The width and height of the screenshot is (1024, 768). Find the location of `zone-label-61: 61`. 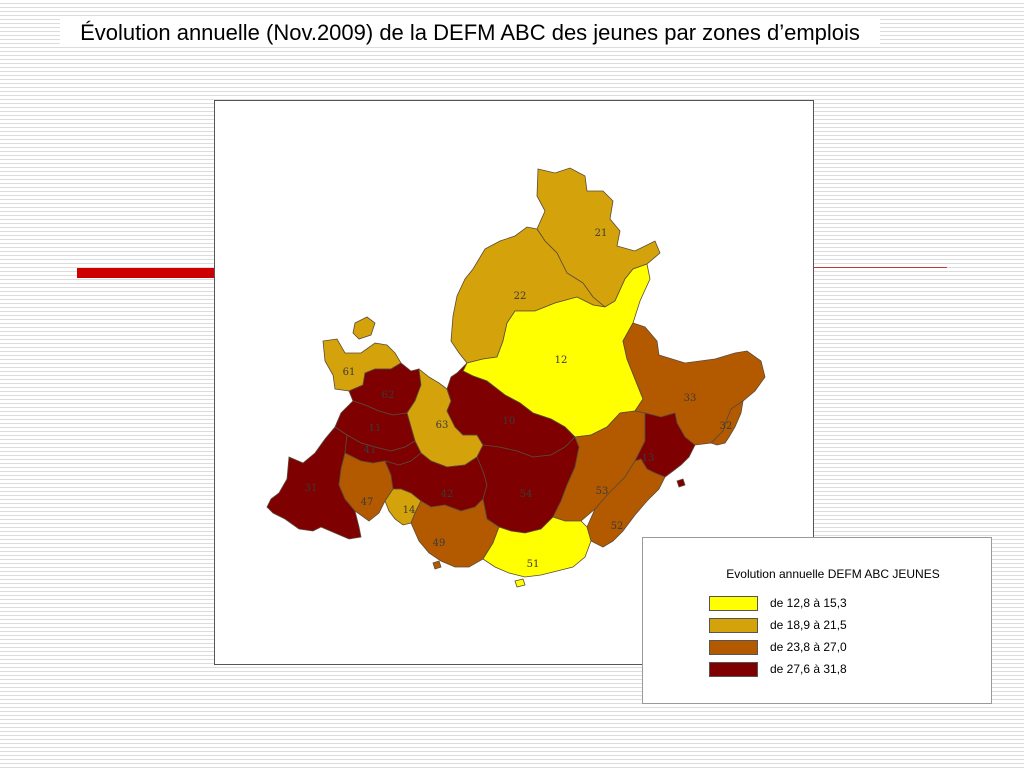

zone-label-61: 61 is located at coordinates (349, 372).